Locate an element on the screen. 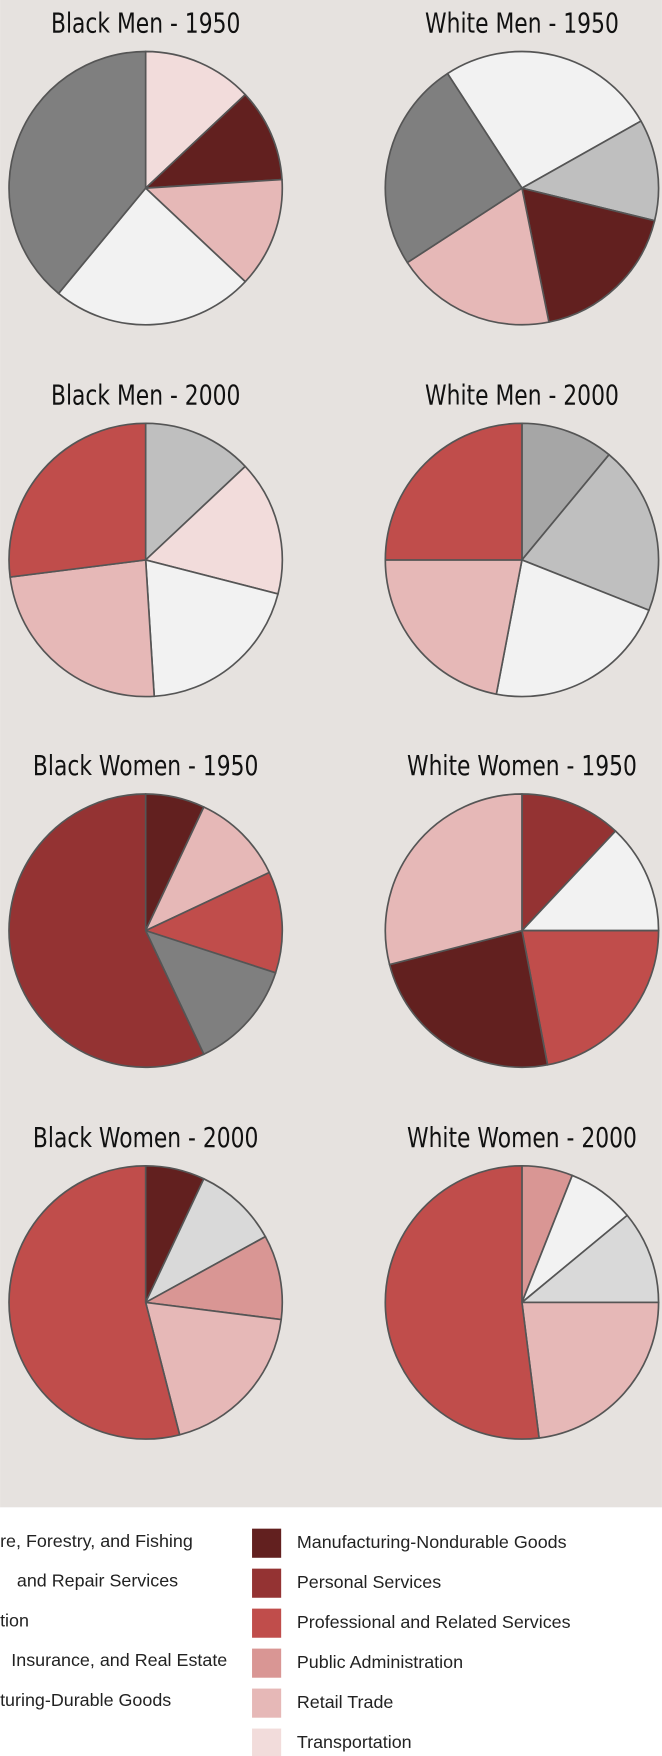 The image size is (662, 1756). legend-label: Public Administration is located at coordinates (380, 1662).